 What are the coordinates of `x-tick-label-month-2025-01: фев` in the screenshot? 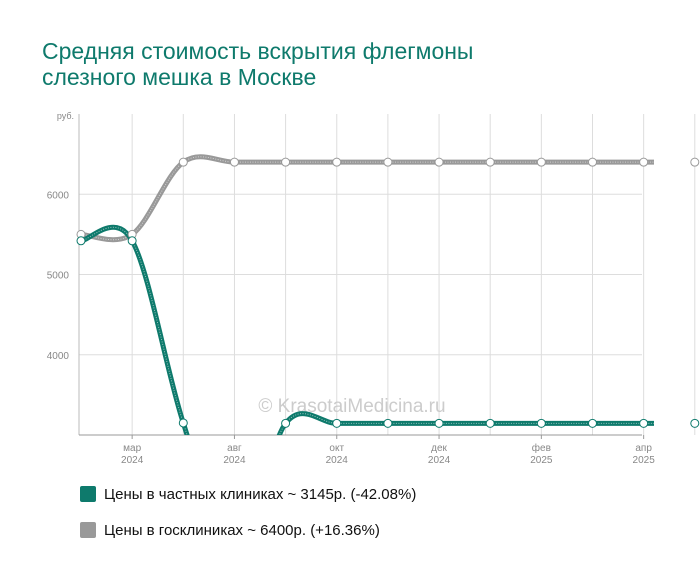 It's located at (541, 448).